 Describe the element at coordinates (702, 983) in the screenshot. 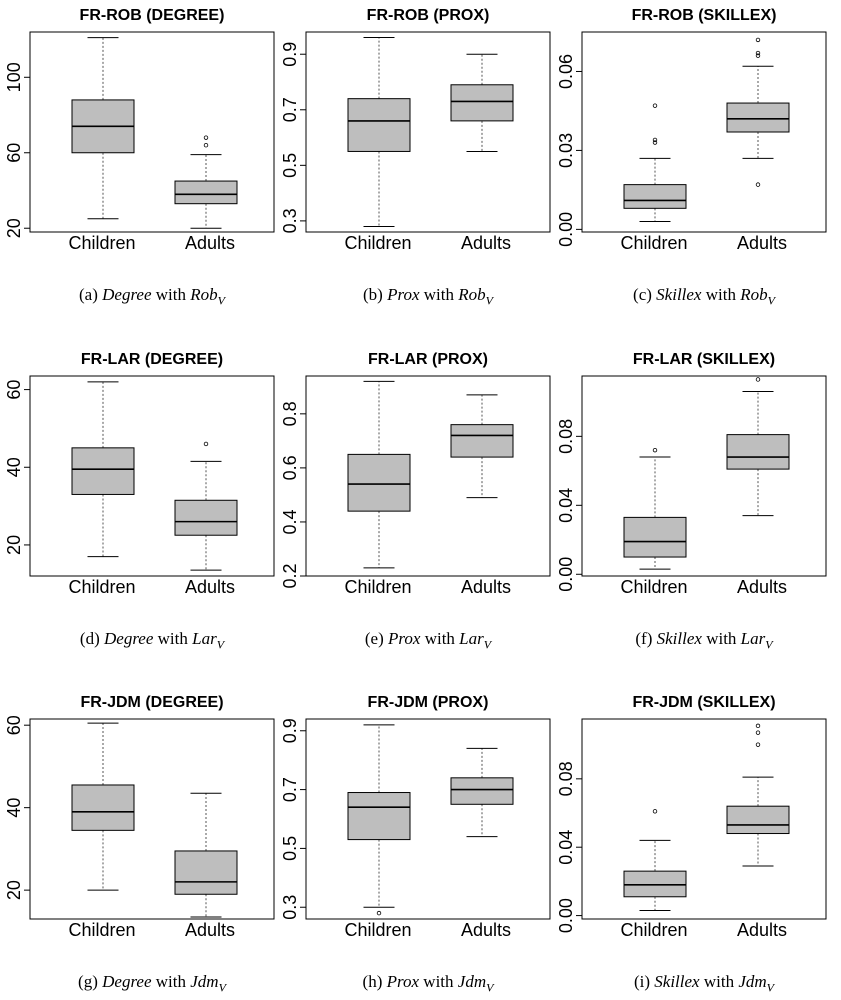

I see `panel-caption: (i) Skillex with JdmV` at that location.